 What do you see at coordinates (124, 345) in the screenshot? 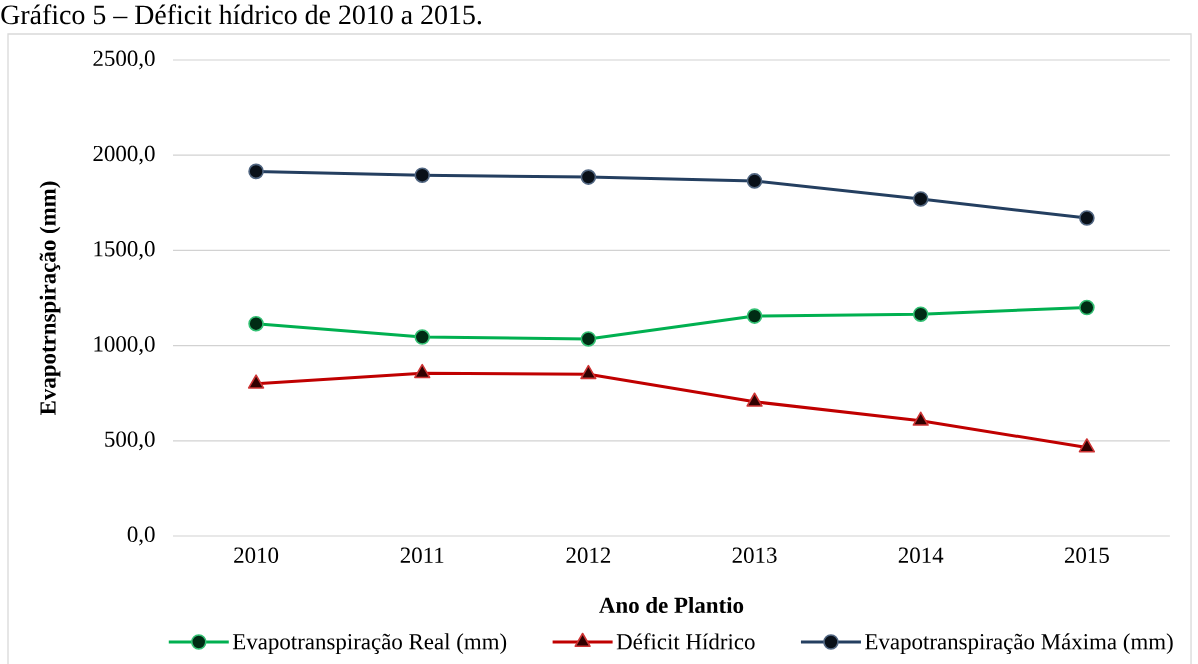
I see `y-tick-label: 1000,0` at bounding box center [124, 345].